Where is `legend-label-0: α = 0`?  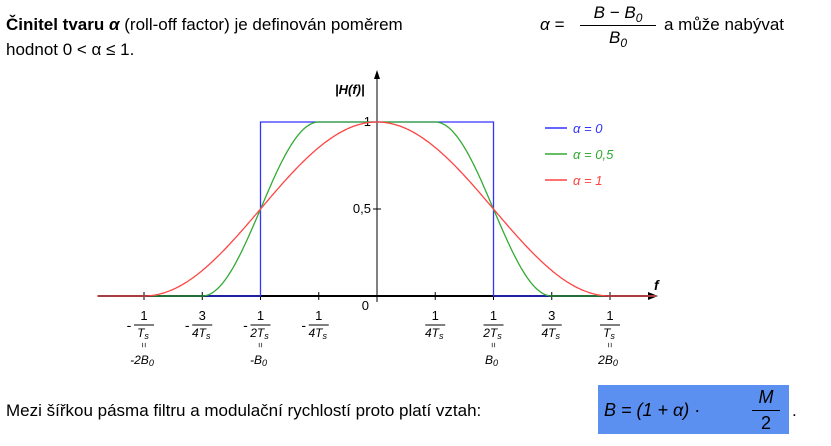 legend-label-0: α = 0 is located at coordinates (588, 128).